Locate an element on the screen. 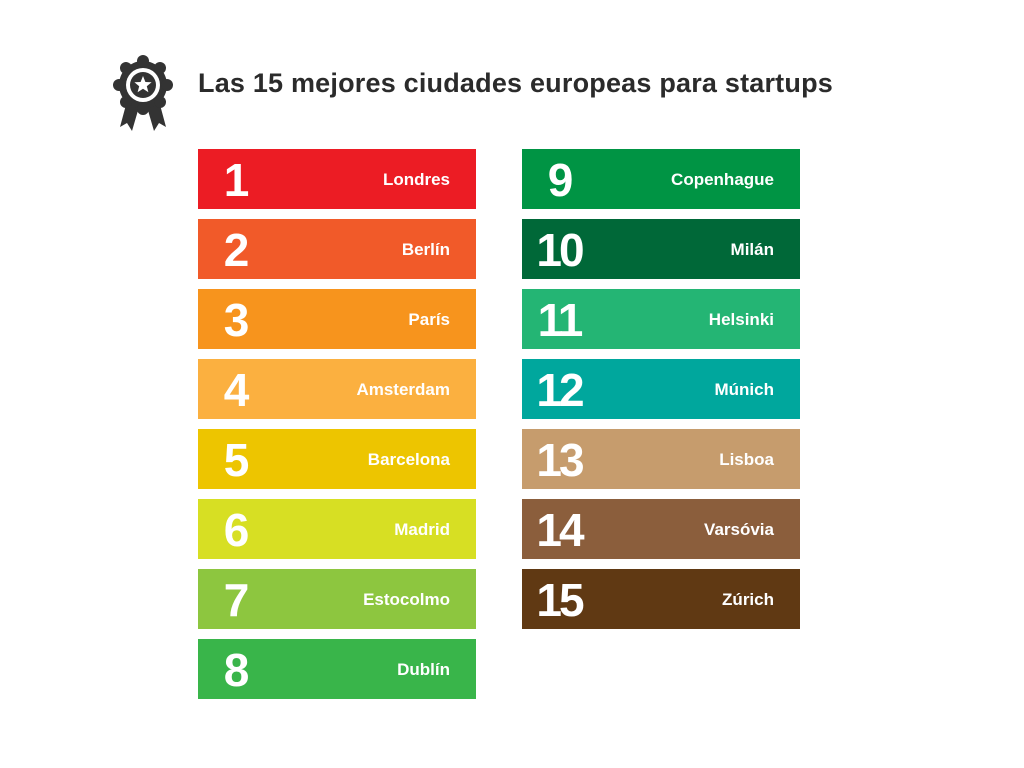 This screenshot has width=1024, height=768. city-name: Barcelona is located at coordinates (408, 459).